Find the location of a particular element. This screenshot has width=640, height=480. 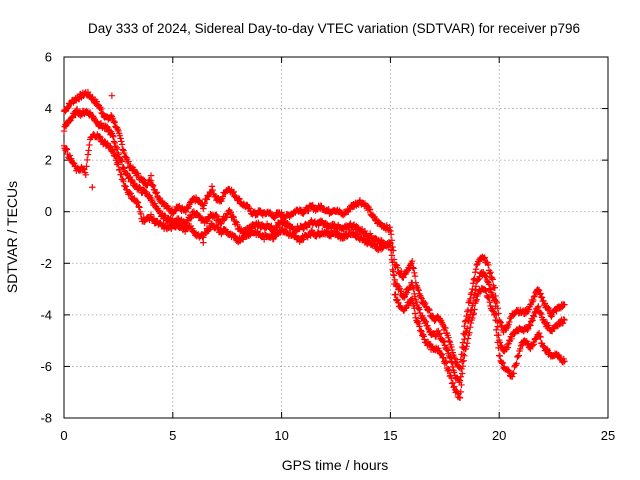

y-tick-label: 2 is located at coordinates (48, 160).